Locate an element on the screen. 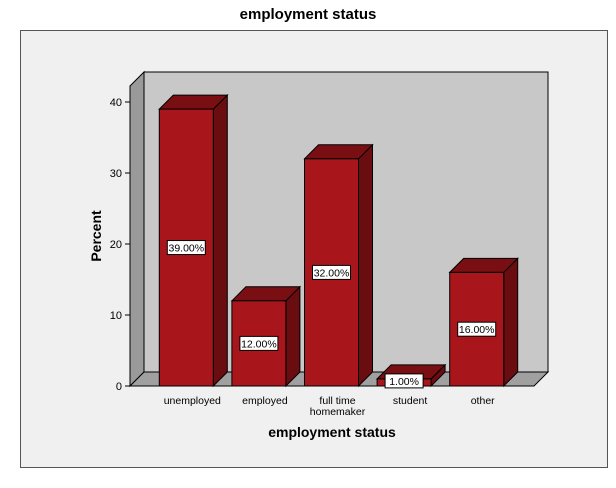  bar-group: 32.00% is located at coordinates (338, 265).